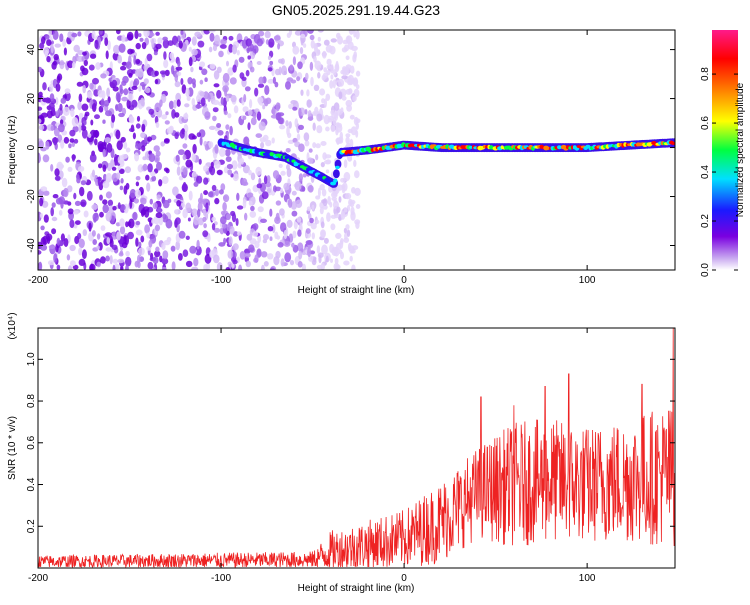 The image size is (750, 605). I want to click on colorbar-tick-label: 0.6, so click(705, 123).